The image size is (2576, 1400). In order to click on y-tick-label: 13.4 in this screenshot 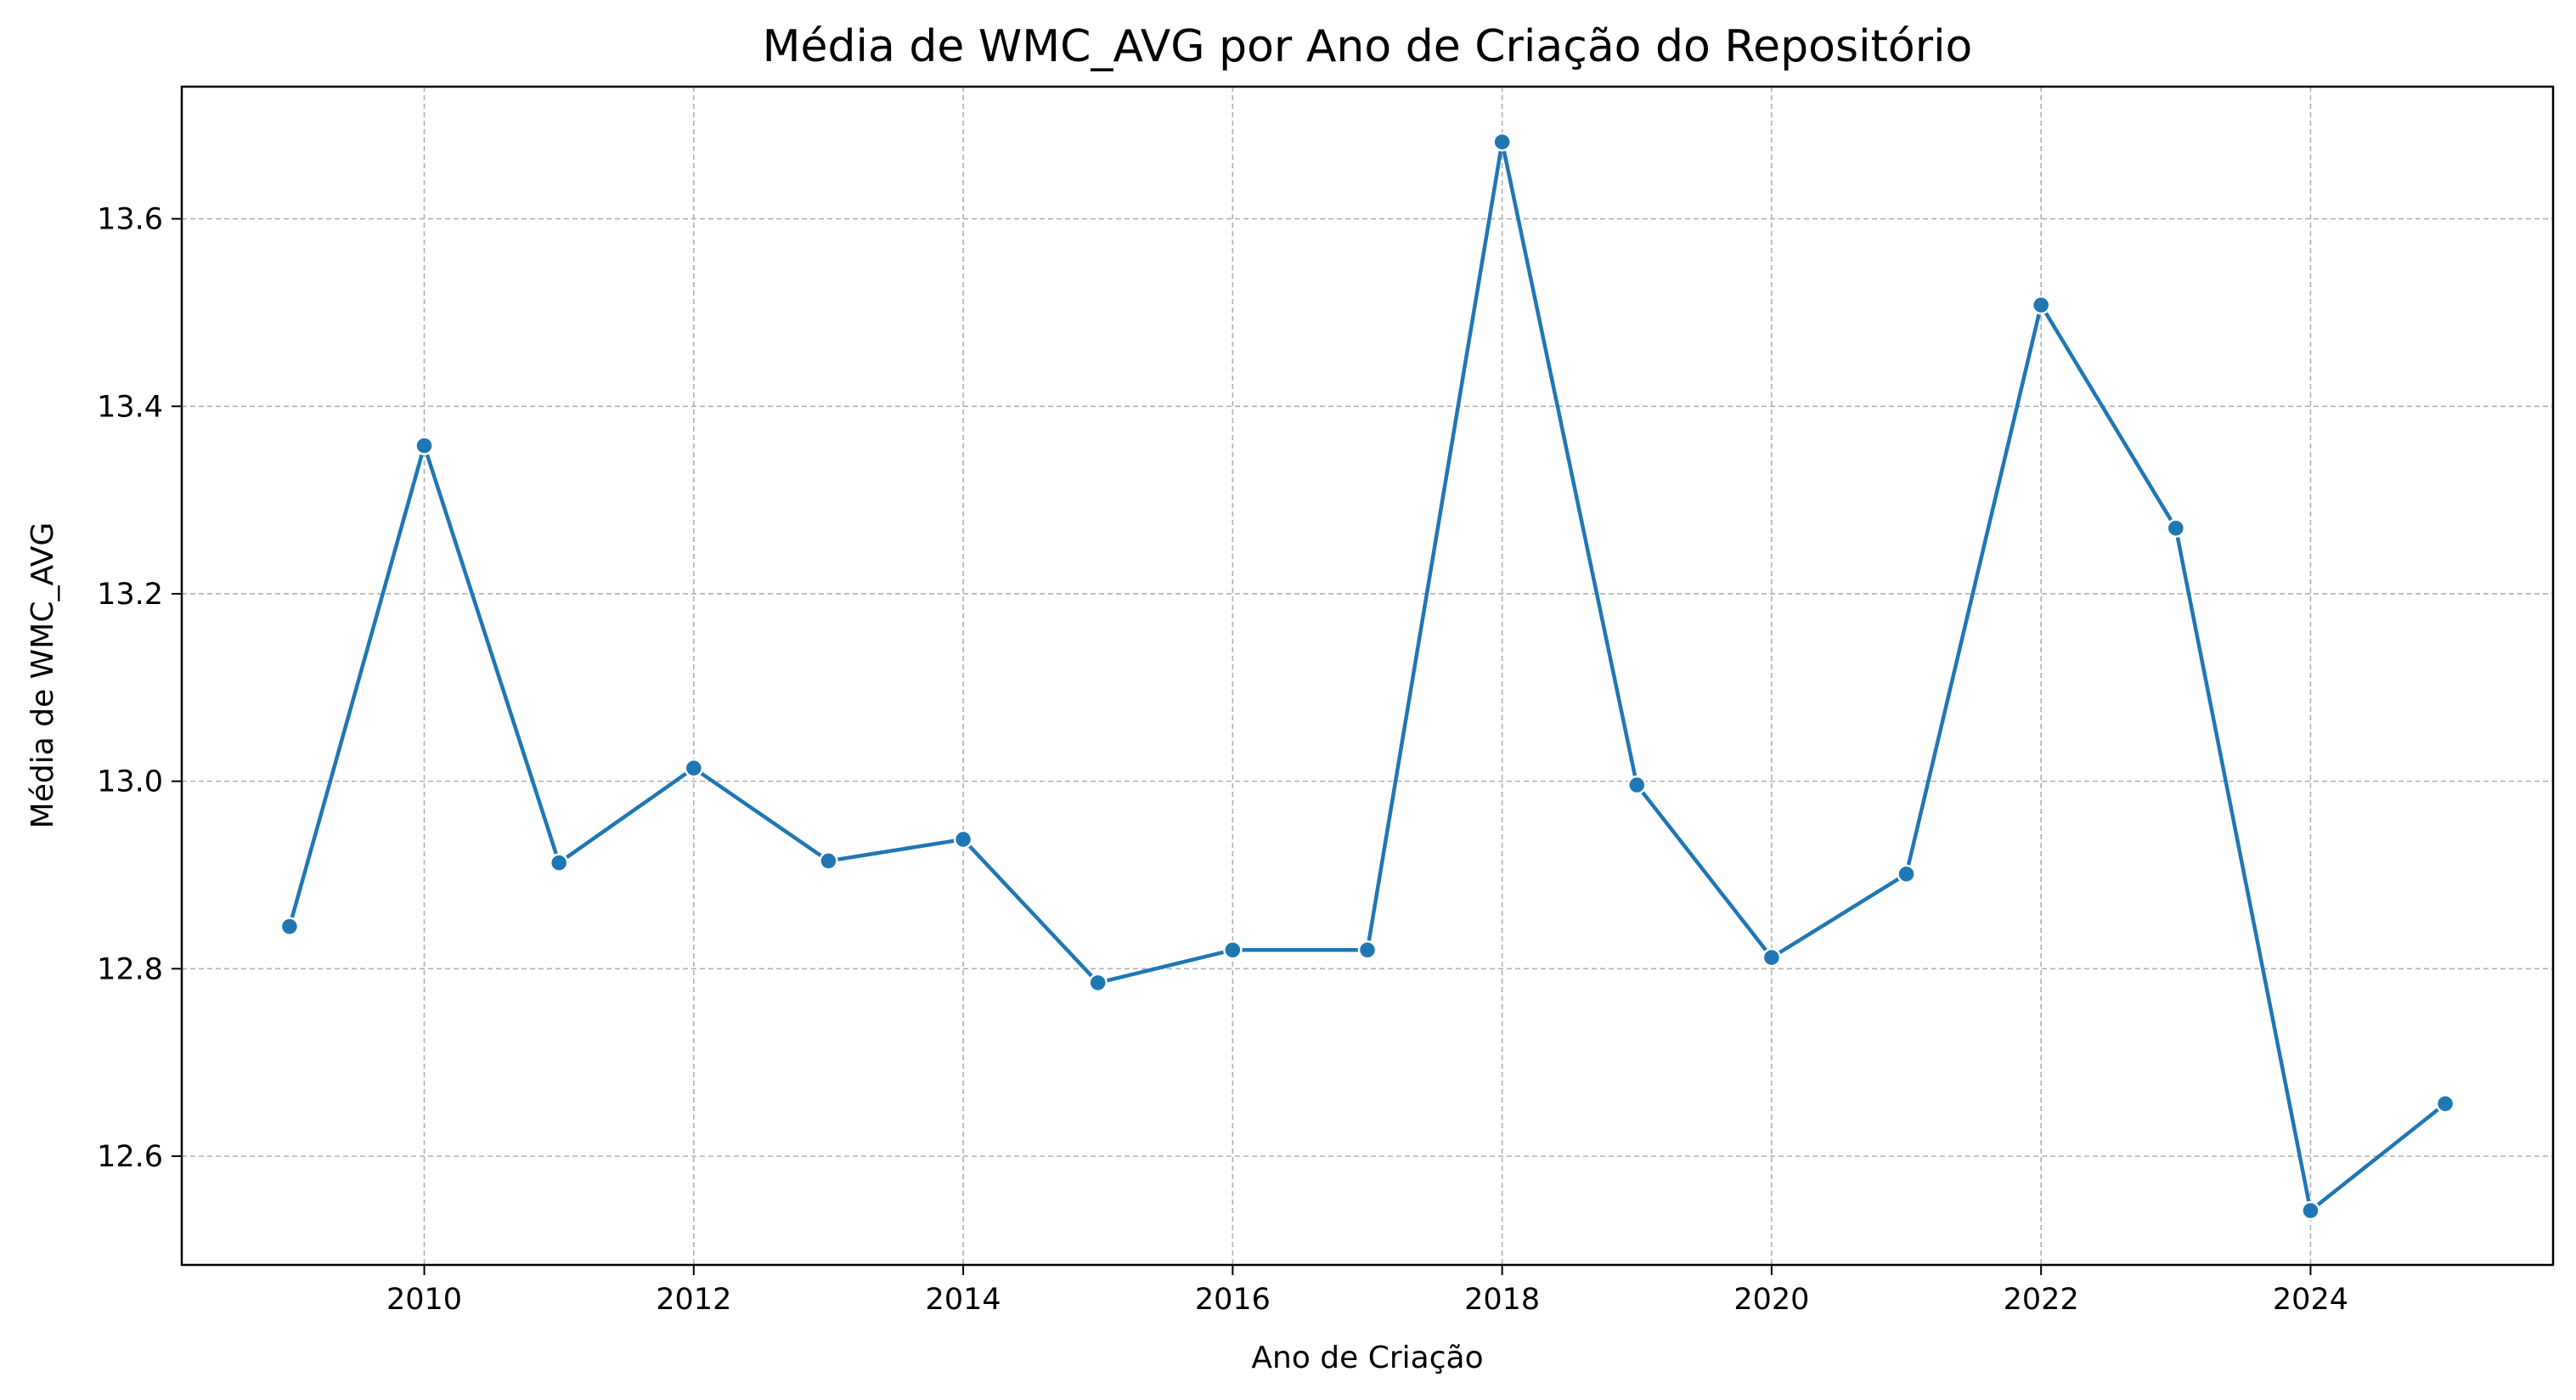, I will do `click(130, 407)`.